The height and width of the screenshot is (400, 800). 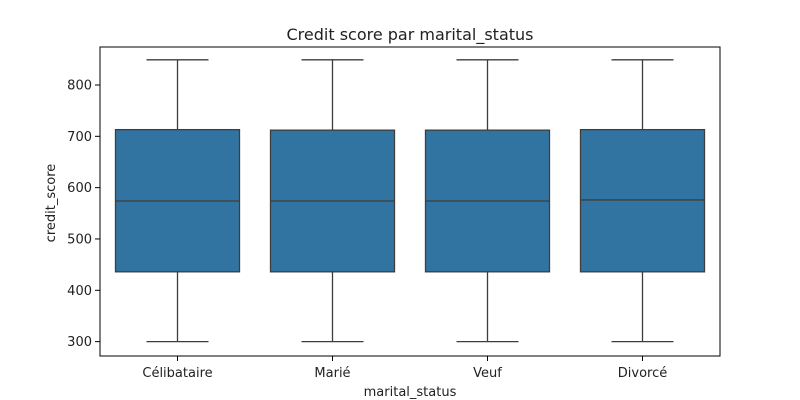 I want to click on box-iqr, so click(x=642, y=200).